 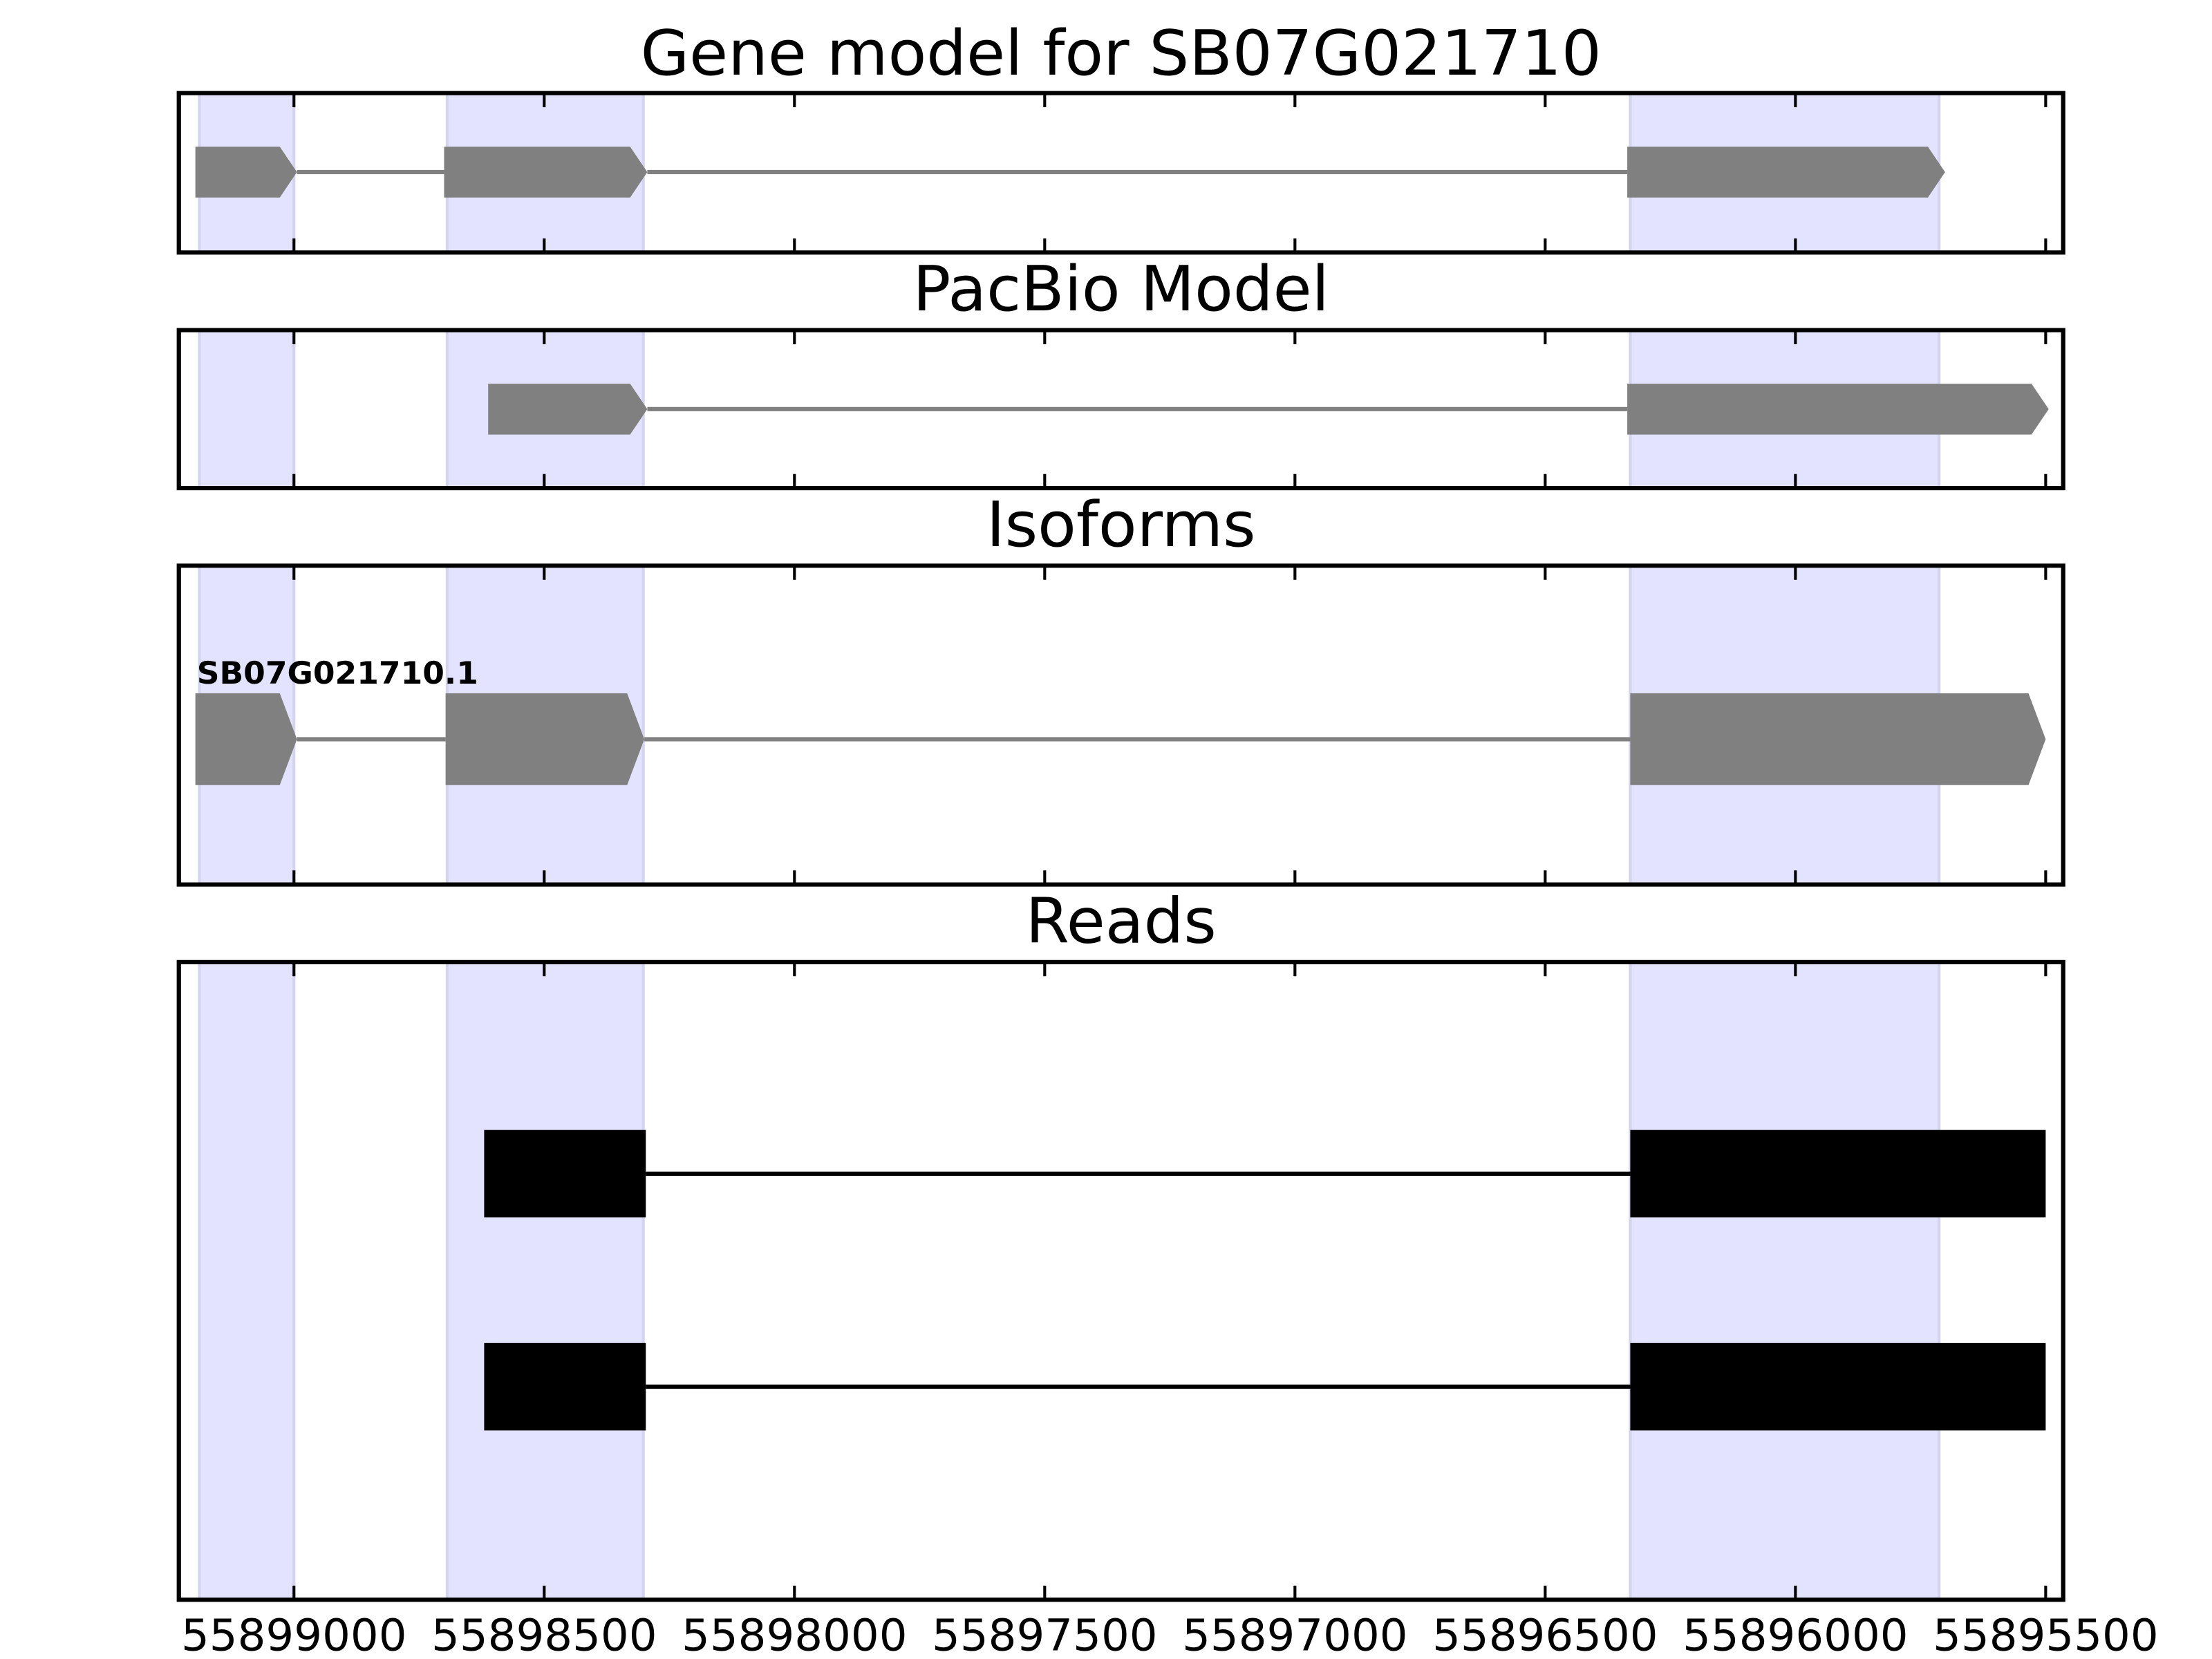 I want to click on x-tick-label: 55896500, so click(x=1545, y=1635).